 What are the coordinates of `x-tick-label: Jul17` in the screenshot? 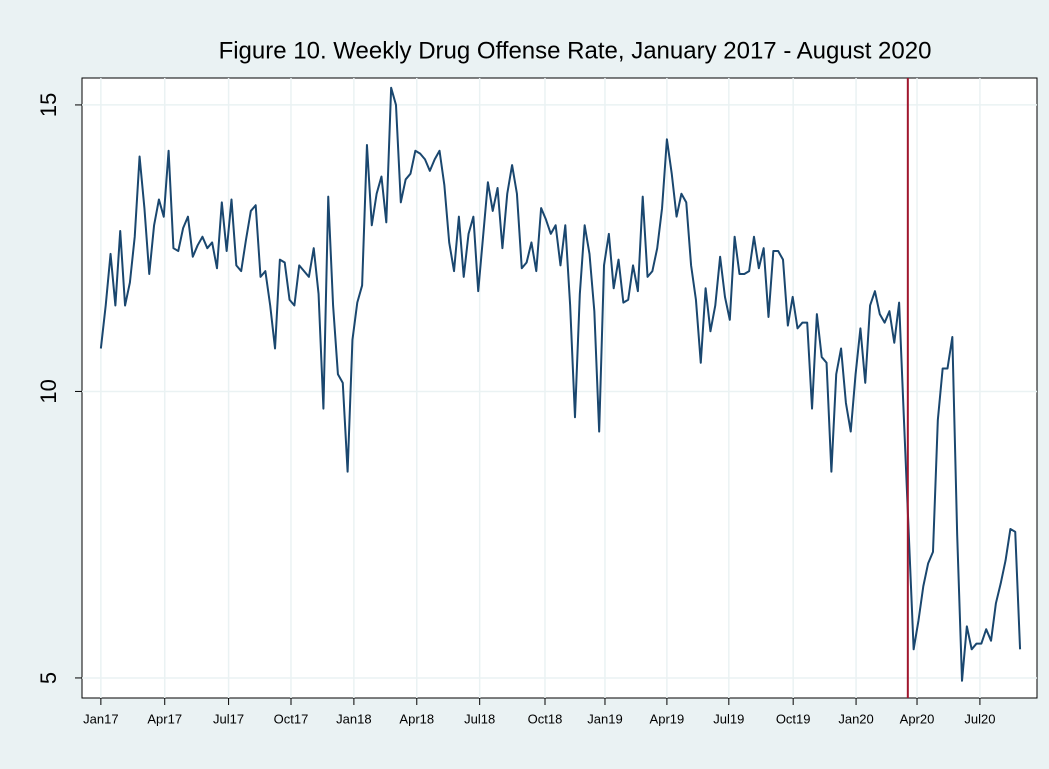 It's located at (228, 718).